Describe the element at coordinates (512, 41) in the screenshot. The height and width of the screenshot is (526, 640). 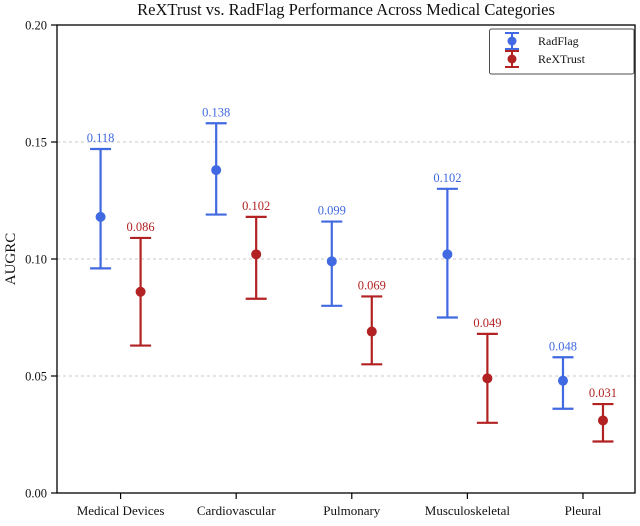
I see `legend-marker-radflag` at that location.